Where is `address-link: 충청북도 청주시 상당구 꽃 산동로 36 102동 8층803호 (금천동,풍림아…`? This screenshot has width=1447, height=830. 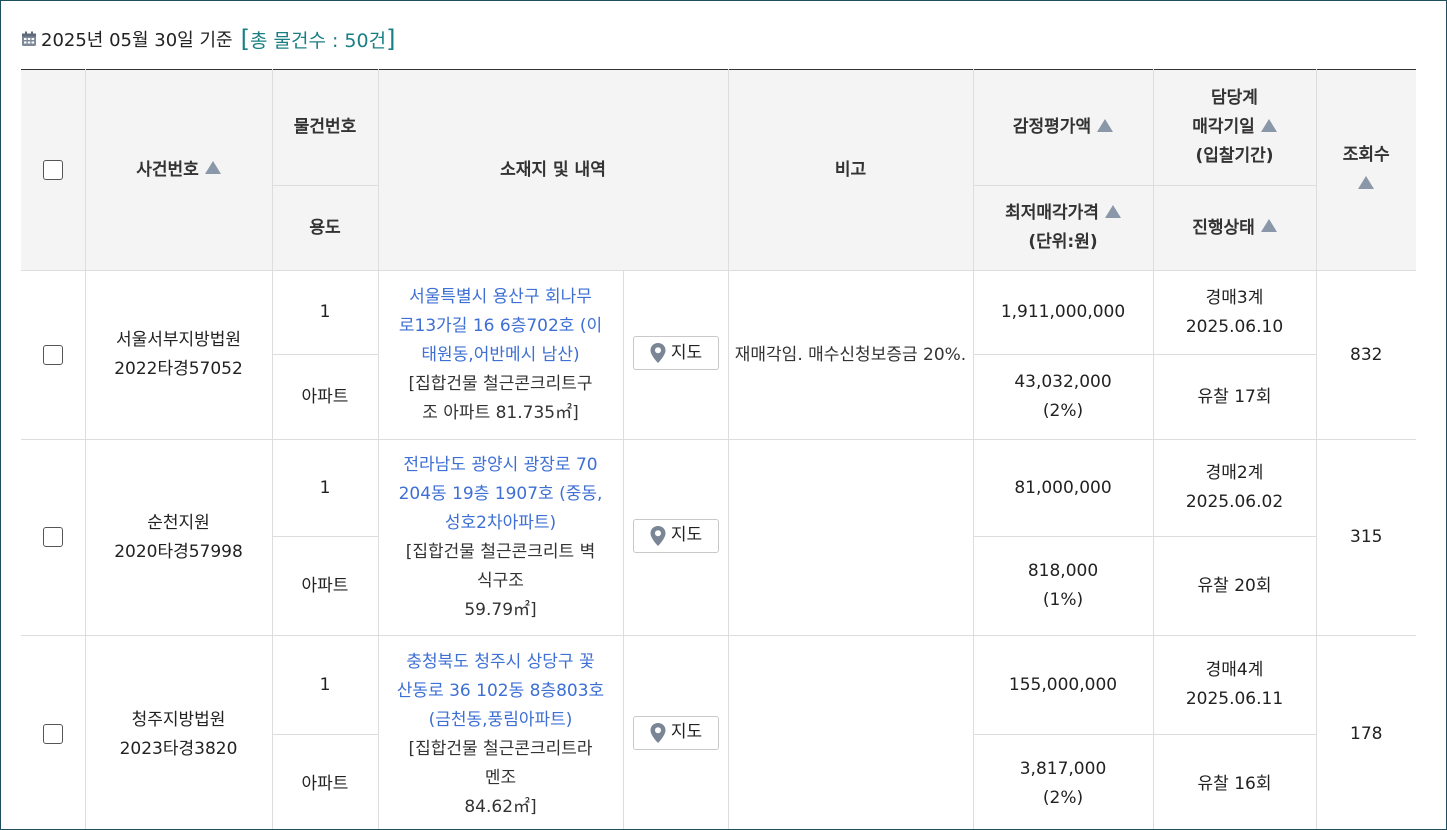 address-link: 충청북도 청주시 상당구 꽃 산동로 36 102동 8층803호 (금천동,풍림아… is located at coordinates (500, 690).